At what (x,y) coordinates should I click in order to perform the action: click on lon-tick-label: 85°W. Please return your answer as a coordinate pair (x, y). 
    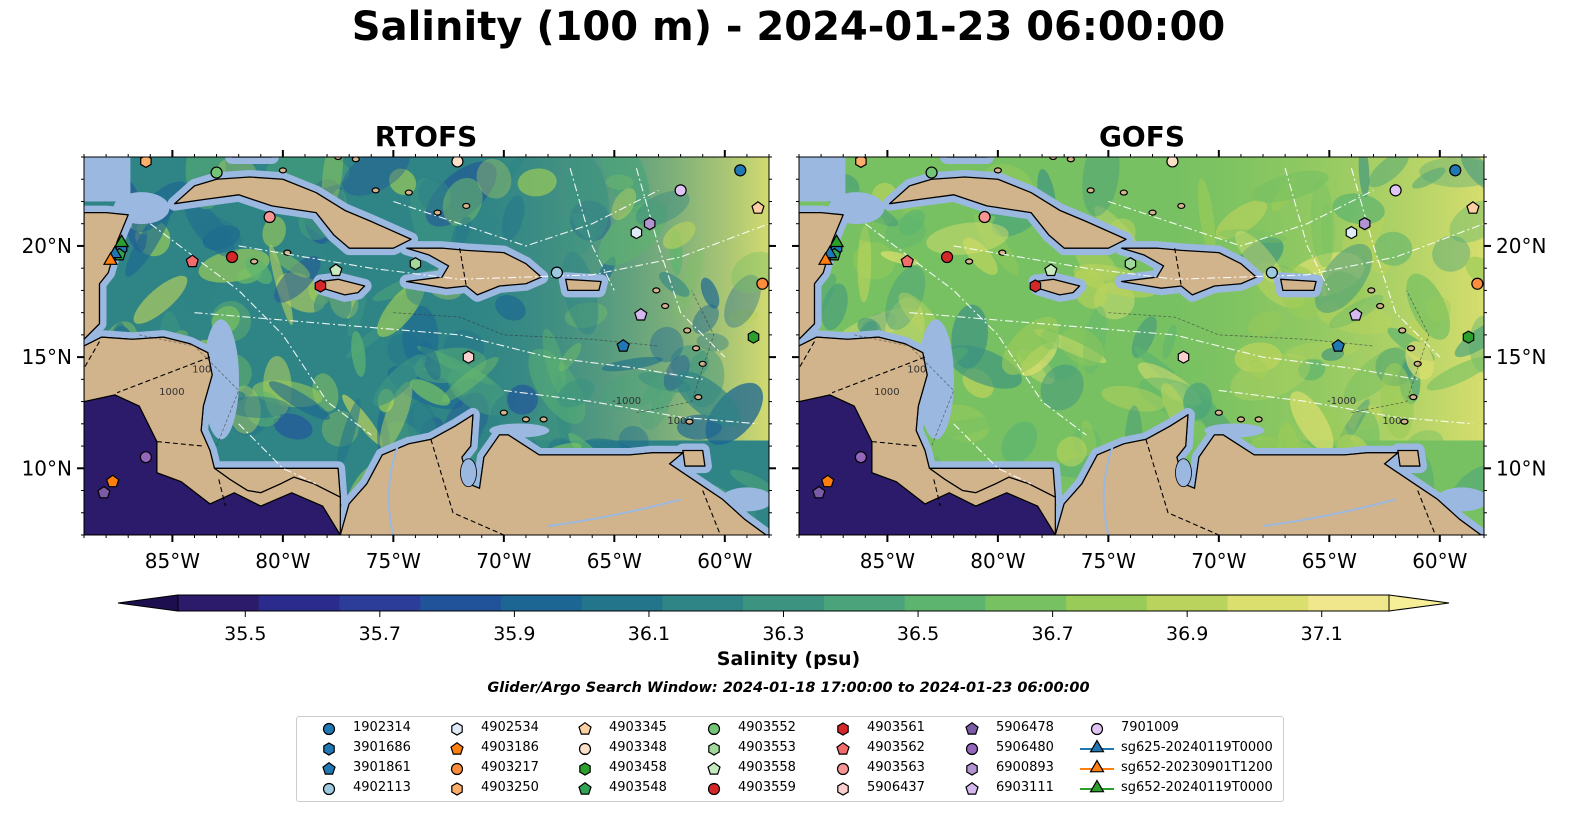
    Looking at the image, I should click on (172, 561).